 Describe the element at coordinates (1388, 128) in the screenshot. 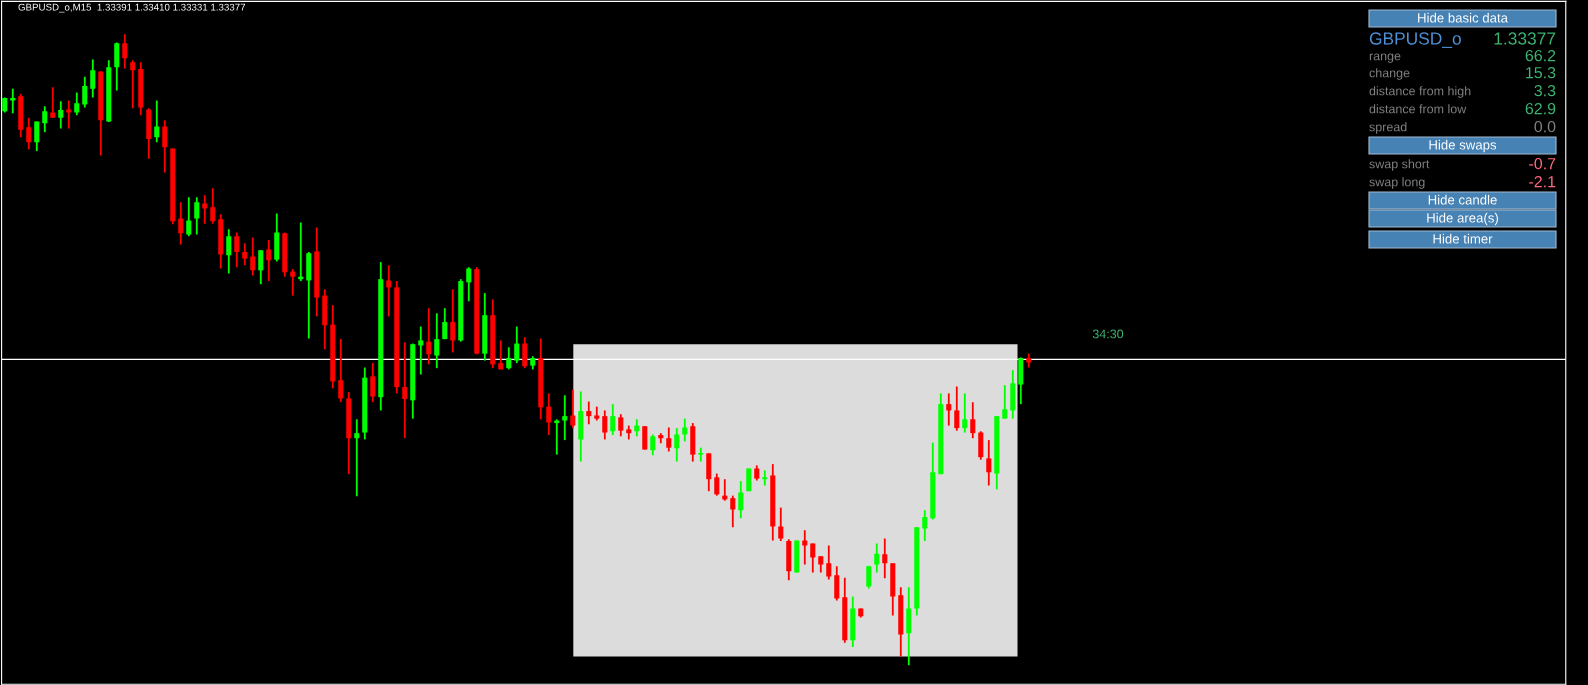

I see `text: spread` at that location.